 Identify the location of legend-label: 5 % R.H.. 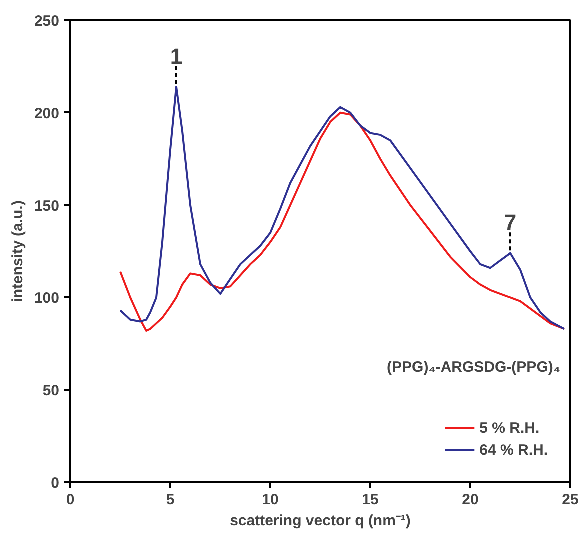
(510, 428).